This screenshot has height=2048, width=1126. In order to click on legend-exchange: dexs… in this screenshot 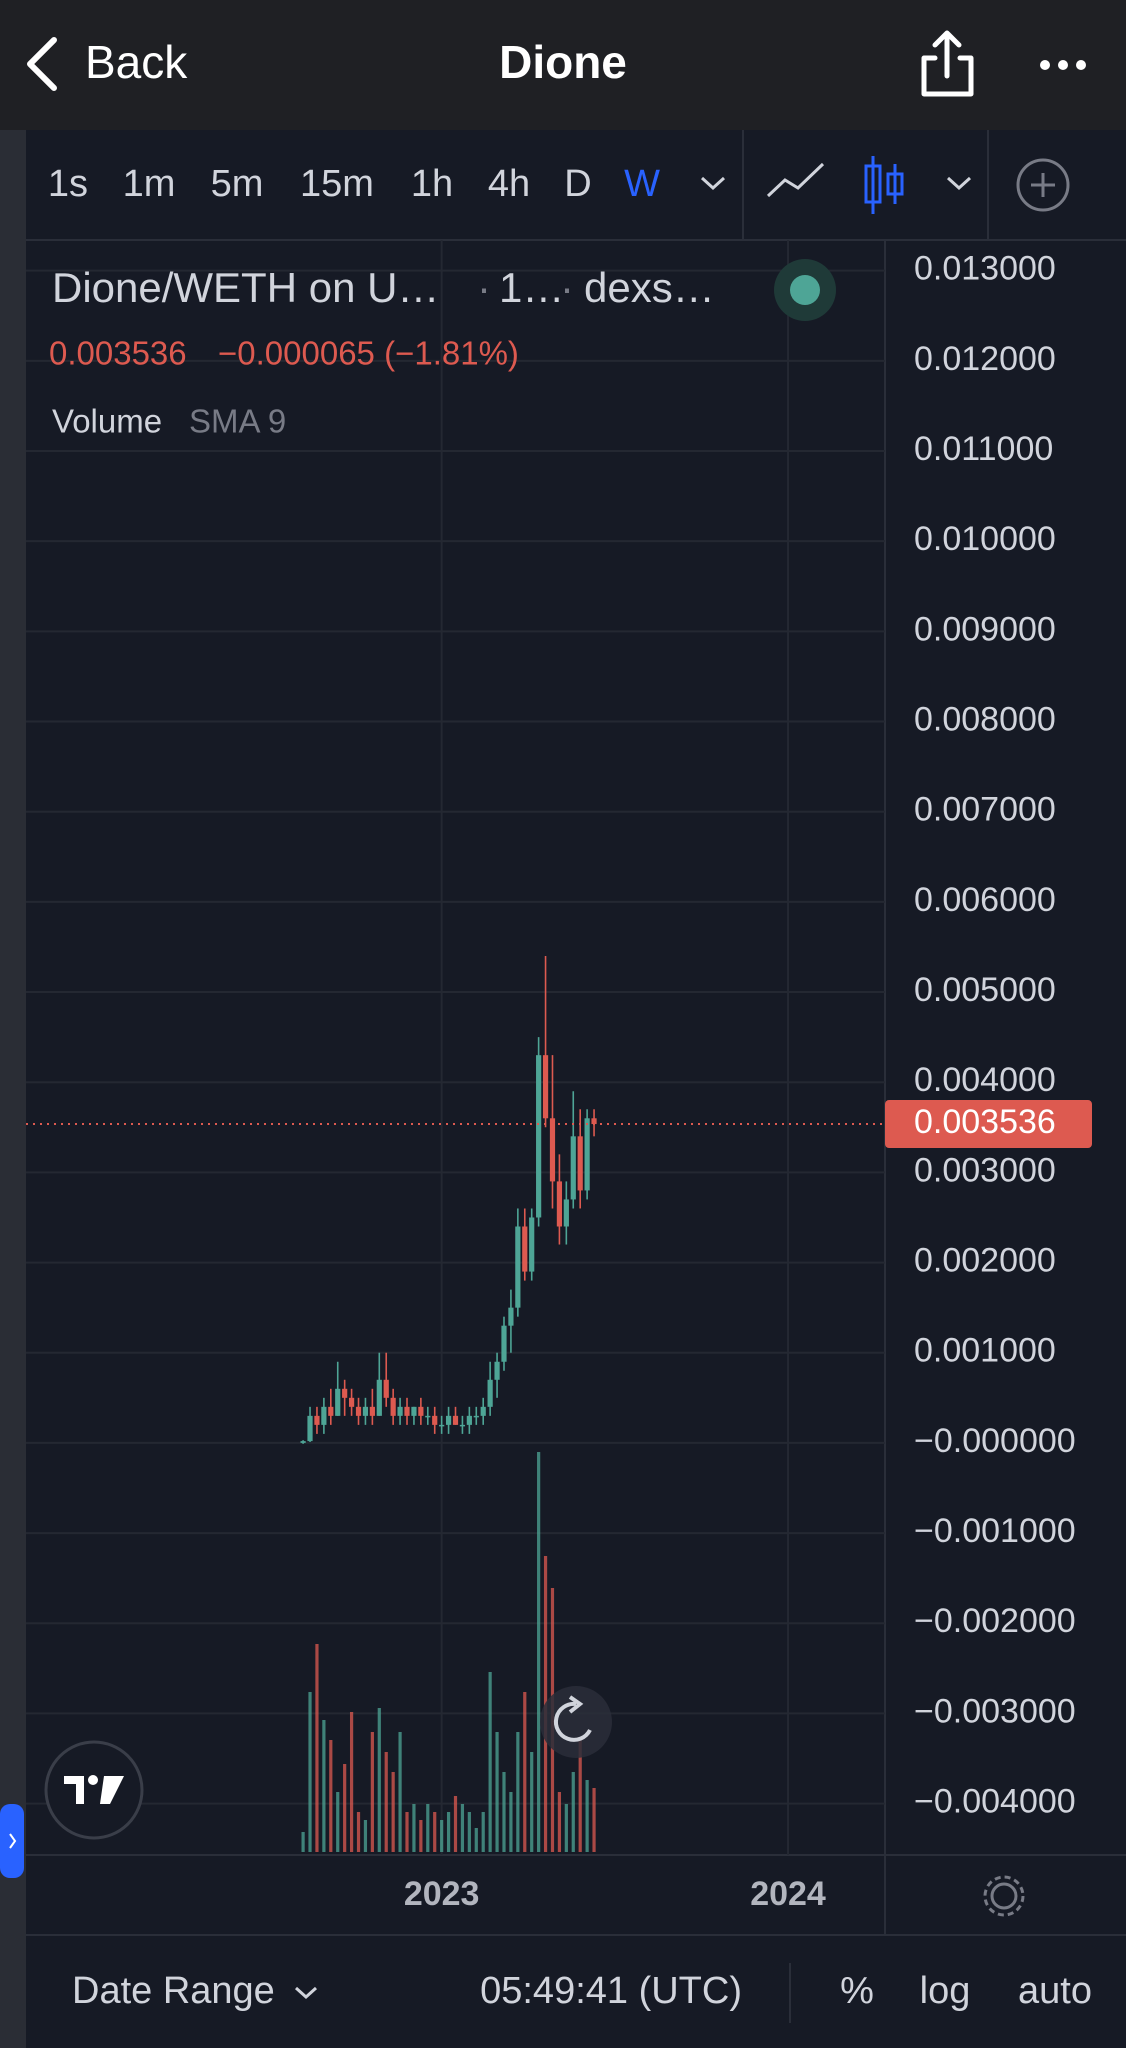, I will do `click(649, 287)`.